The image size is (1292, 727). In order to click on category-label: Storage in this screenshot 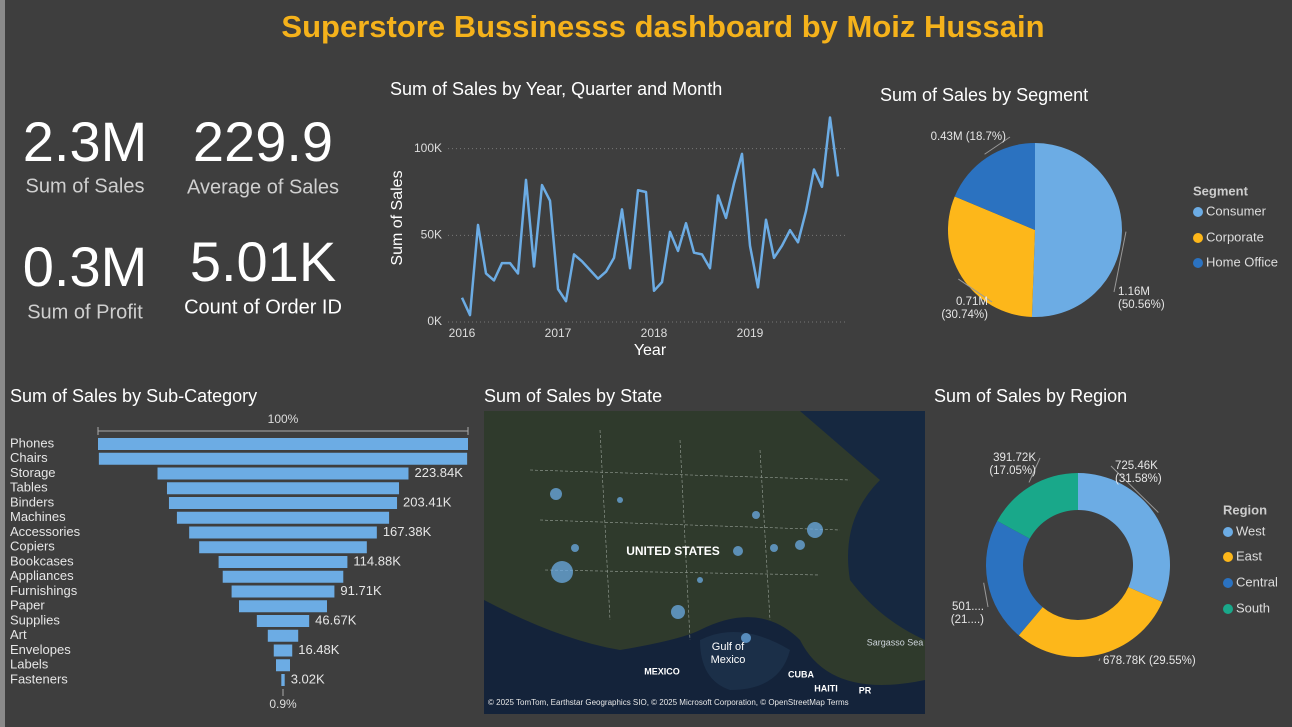, I will do `click(33, 472)`.